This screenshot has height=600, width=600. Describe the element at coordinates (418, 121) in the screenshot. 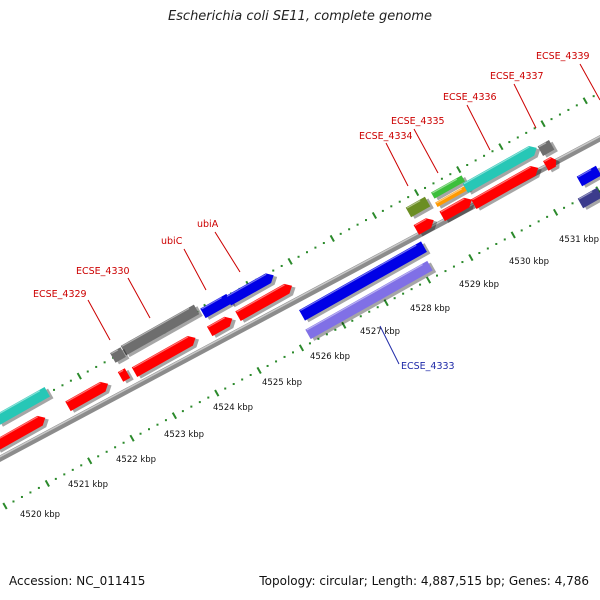

I see `gene-label: ECSE_4335` at that location.